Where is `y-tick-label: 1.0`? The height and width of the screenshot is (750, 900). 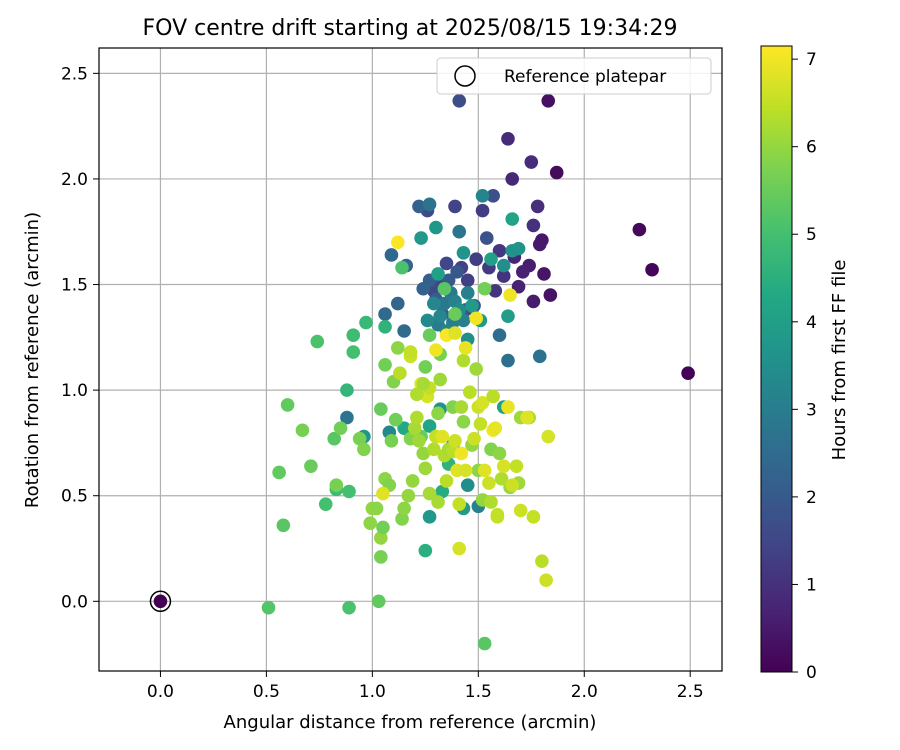
y-tick-label: 1.0 is located at coordinates (74, 391).